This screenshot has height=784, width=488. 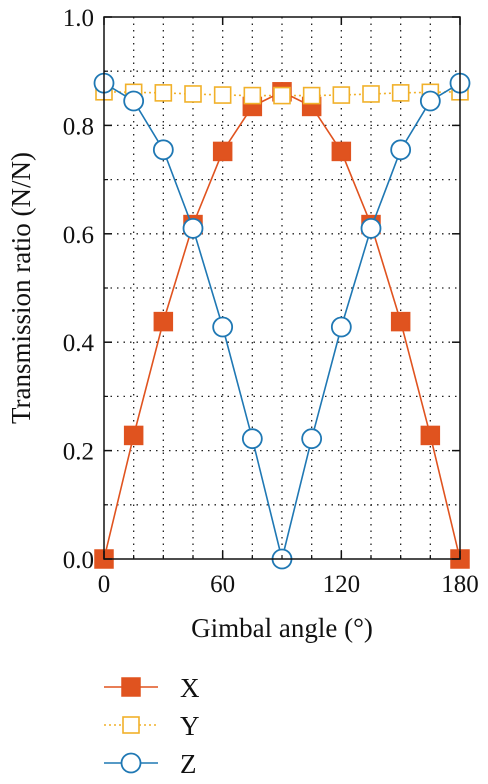 What do you see at coordinates (78, 235) in the screenshot?
I see `y-tick-label: 0.6` at bounding box center [78, 235].